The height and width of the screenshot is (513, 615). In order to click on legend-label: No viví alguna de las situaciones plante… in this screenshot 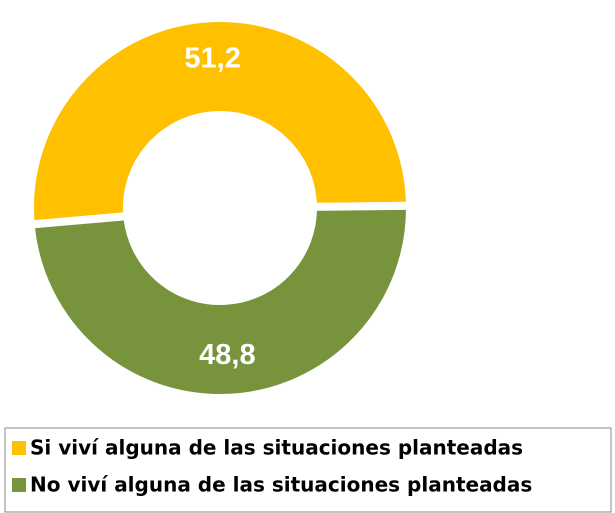, I will do `click(281, 485)`.